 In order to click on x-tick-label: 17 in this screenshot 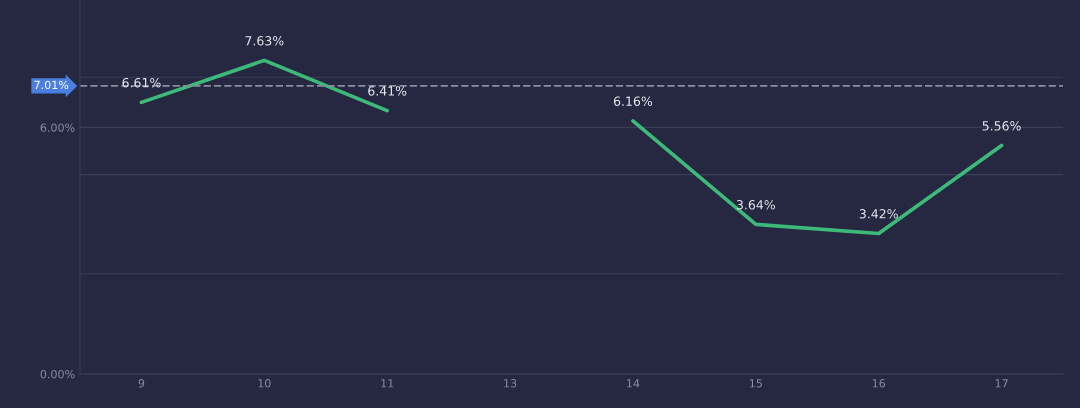, I will do `click(1001, 383)`.